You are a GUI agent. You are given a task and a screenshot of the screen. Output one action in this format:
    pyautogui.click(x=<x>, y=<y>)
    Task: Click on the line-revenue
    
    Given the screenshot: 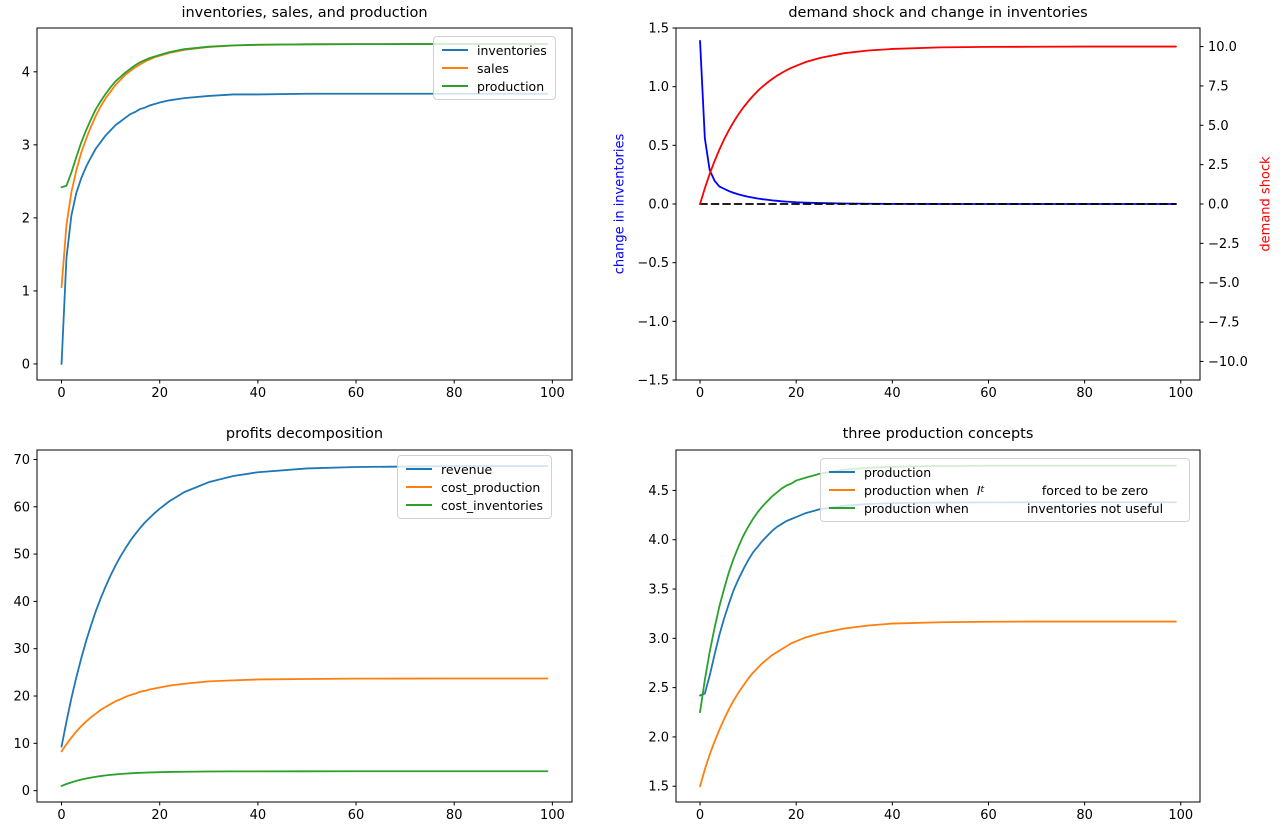 What is the action you would take?
    pyautogui.click(x=304, y=606)
    